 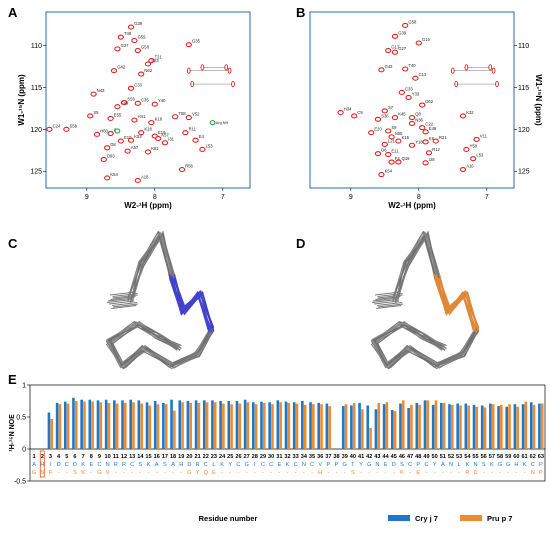 What do you see at coordinates (402, 114) in the screenshot?
I see `nmr-peak-label: K45` at bounding box center [402, 114].